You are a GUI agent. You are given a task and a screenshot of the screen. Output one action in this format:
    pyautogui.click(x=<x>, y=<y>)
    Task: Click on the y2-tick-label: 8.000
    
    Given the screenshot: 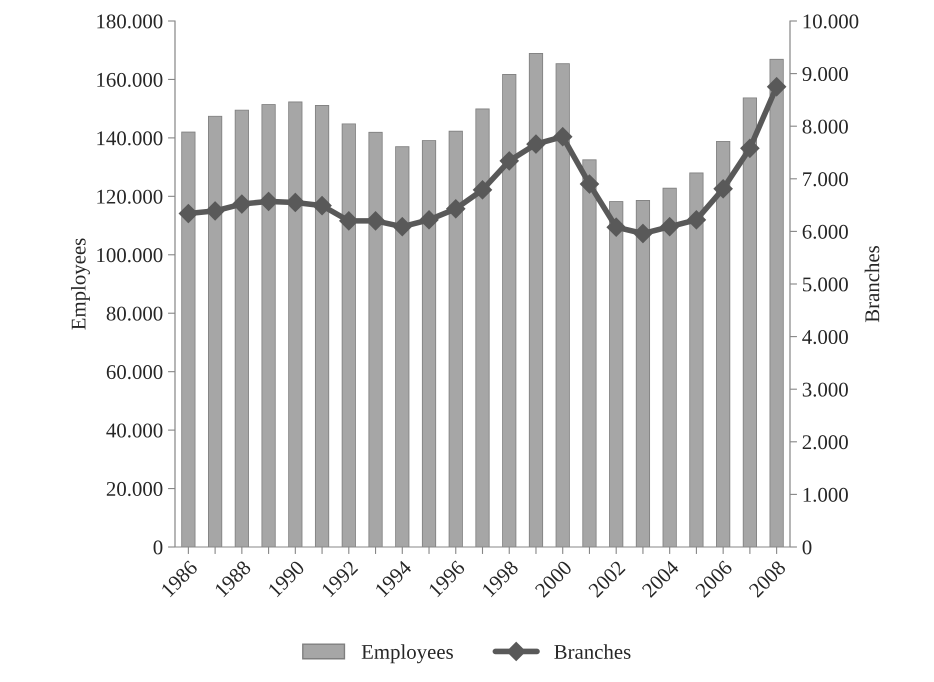 What is the action you would take?
    pyautogui.click(x=825, y=127)
    